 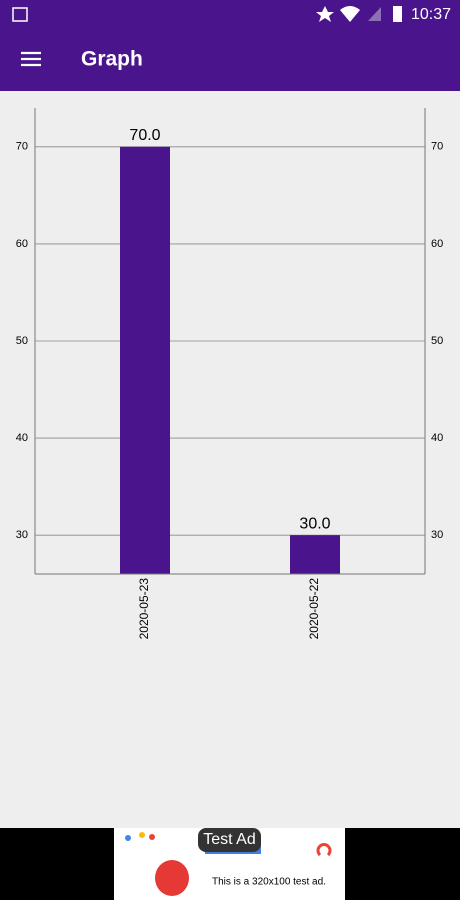 What do you see at coordinates (230, 16) in the screenshot?
I see `status-bar` at bounding box center [230, 16].